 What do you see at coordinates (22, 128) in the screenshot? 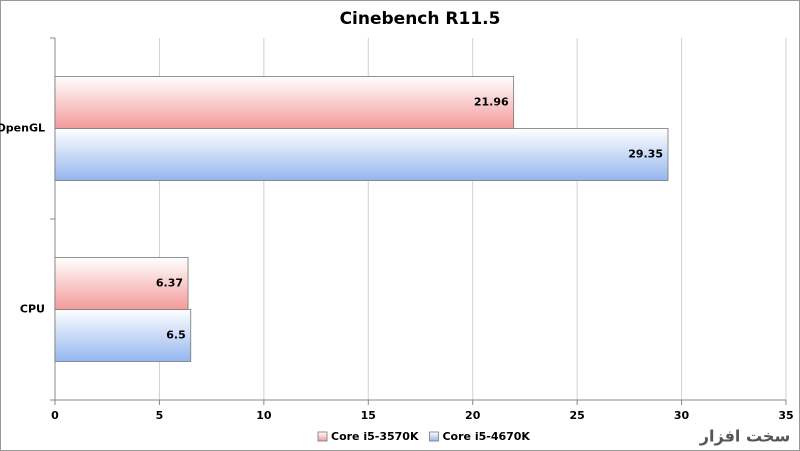
I see `y-tick-label: OpenGL` at bounding box center [22, 128].